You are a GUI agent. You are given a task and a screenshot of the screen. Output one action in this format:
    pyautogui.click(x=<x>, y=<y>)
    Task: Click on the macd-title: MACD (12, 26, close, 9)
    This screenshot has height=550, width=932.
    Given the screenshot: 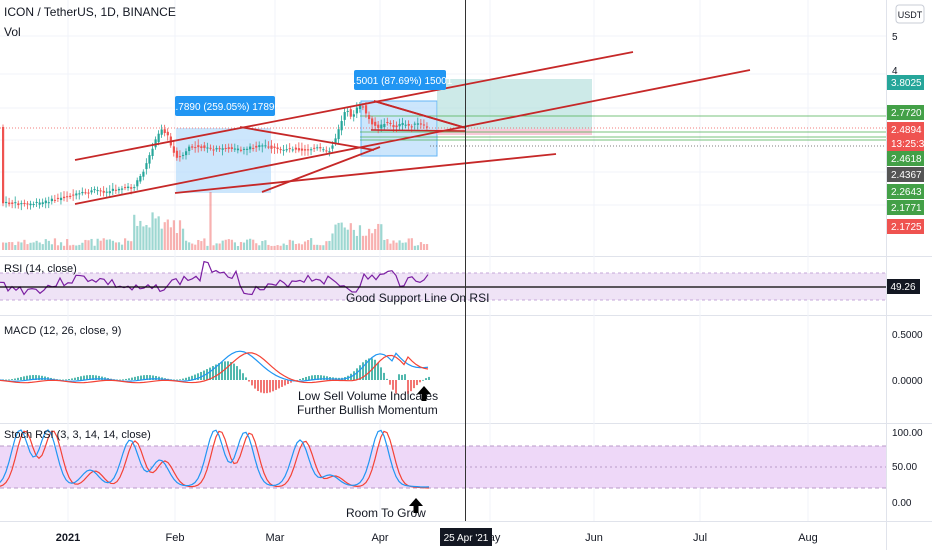 What is the action you would take?
    pyautogui.click(x=62, y=331)
    